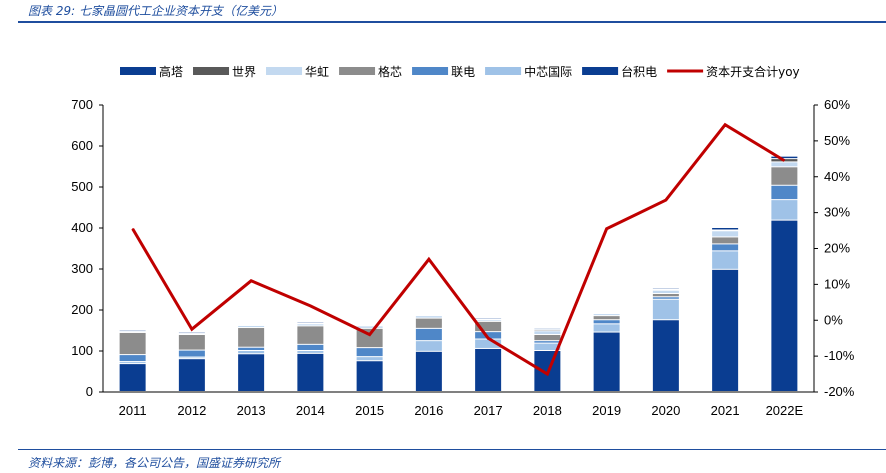 This screenshot has height=473, width=886. I want to click on y-axis-right: -20% -10% 0% 10% 20% 30% 40% 50% 60%, so click(834, 248).